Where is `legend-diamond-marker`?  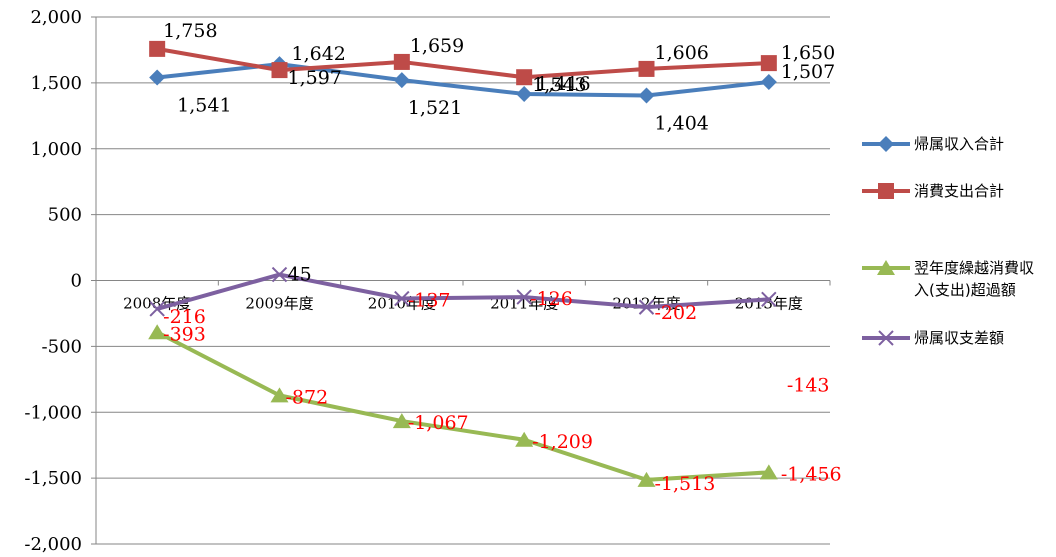 legend-diamond-marker is located at coordinates (886, 144).